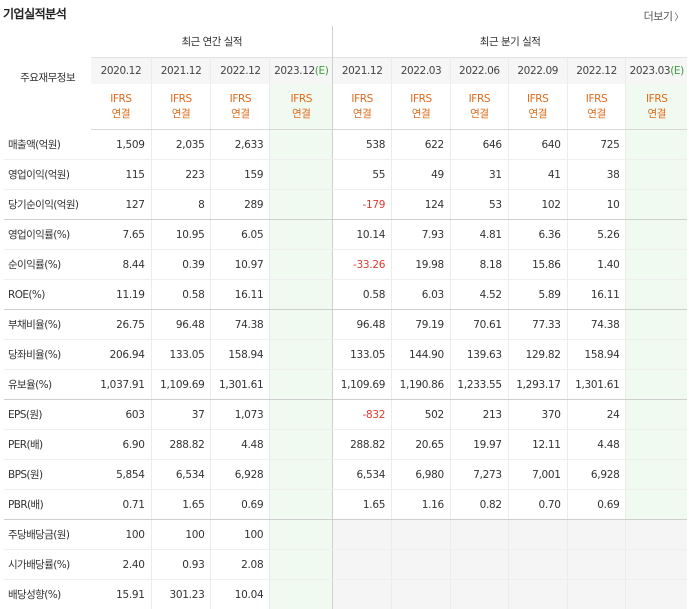 The image size is (689, 609). What do you see at coordinates (240, 415) in the screenshot?
I see `annual-value-cell: 1,073` at bounding box center [240, 415].